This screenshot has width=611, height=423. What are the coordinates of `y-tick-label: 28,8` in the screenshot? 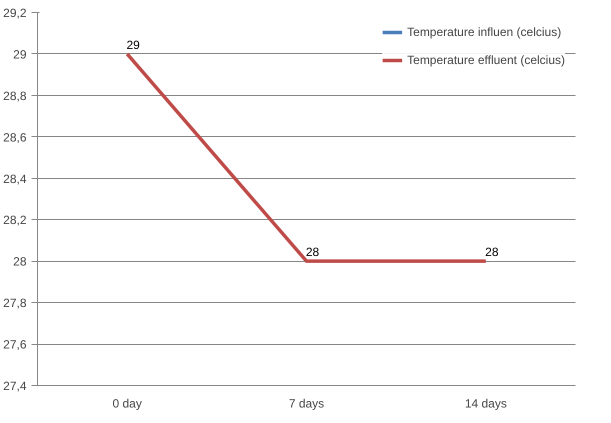 It's located at (15, 95).